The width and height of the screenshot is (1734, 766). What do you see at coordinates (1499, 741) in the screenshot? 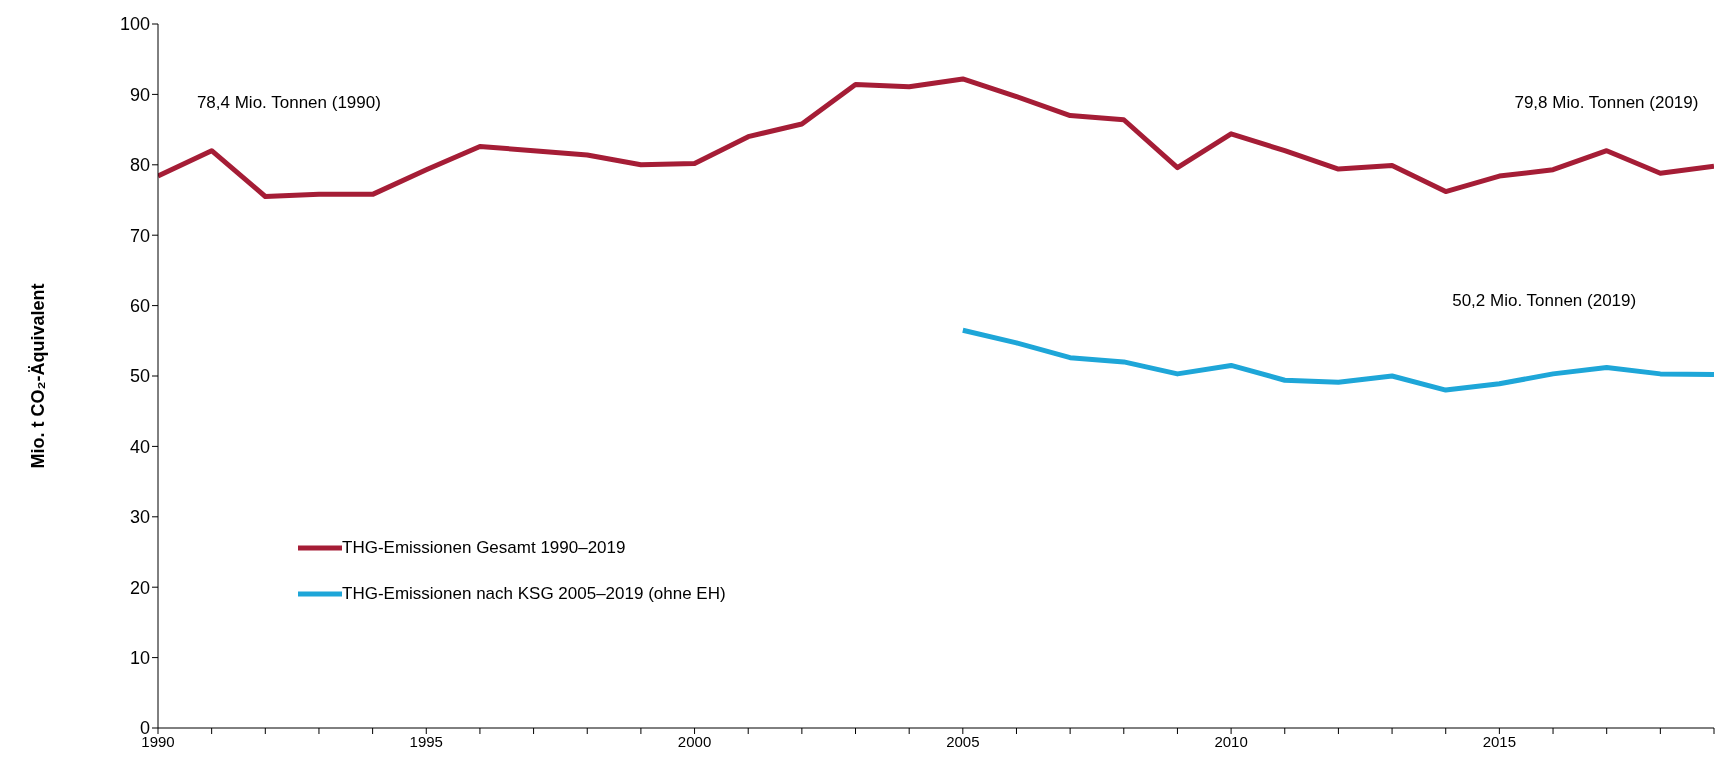
I see `x-tick-label: 2015` at bounding box center [1499, 741].